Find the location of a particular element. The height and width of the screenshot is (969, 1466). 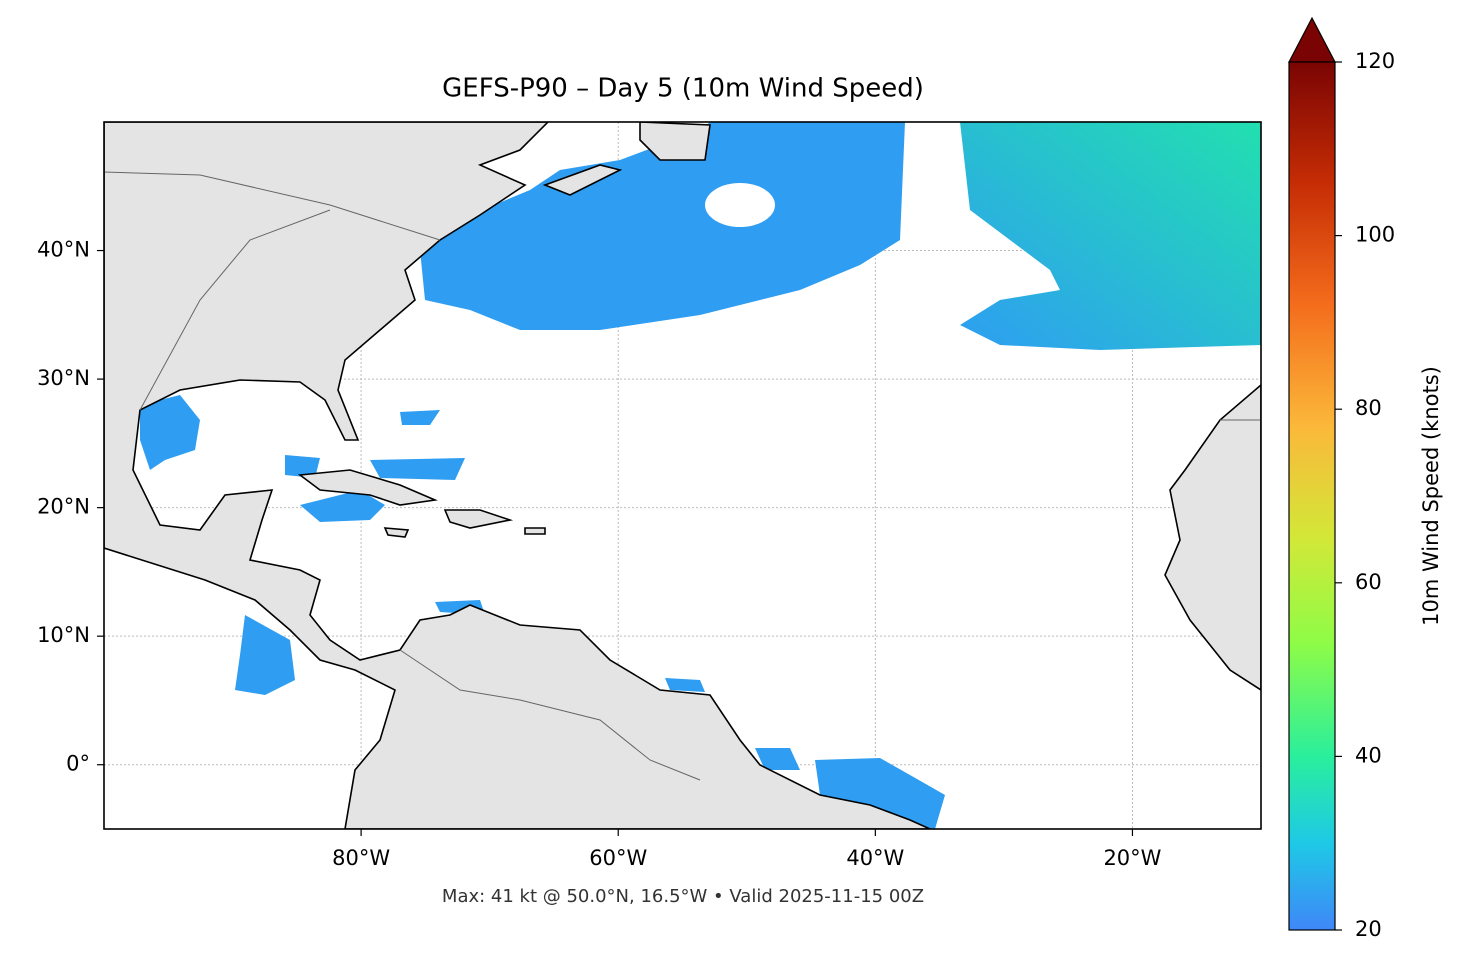

colorbar-label: 10m Wind Speed (knots) is located at coordinates (1431, 496).